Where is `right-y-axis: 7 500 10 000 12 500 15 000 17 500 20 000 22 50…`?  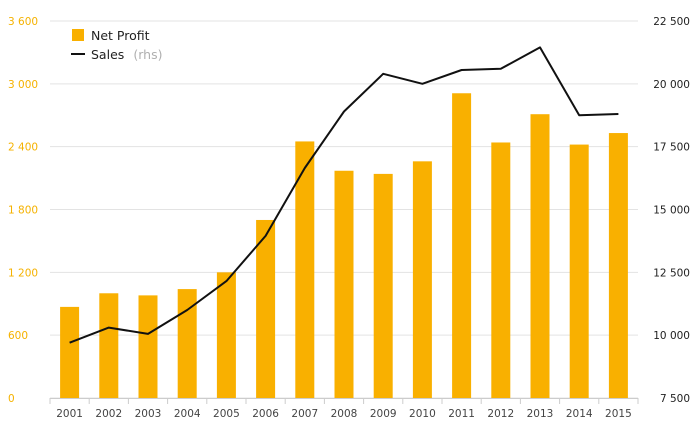
right-y-axis: 7 500 10 000 12 500 15 000 17 500 20 000 22 50… is located at coordinates (671, 210).